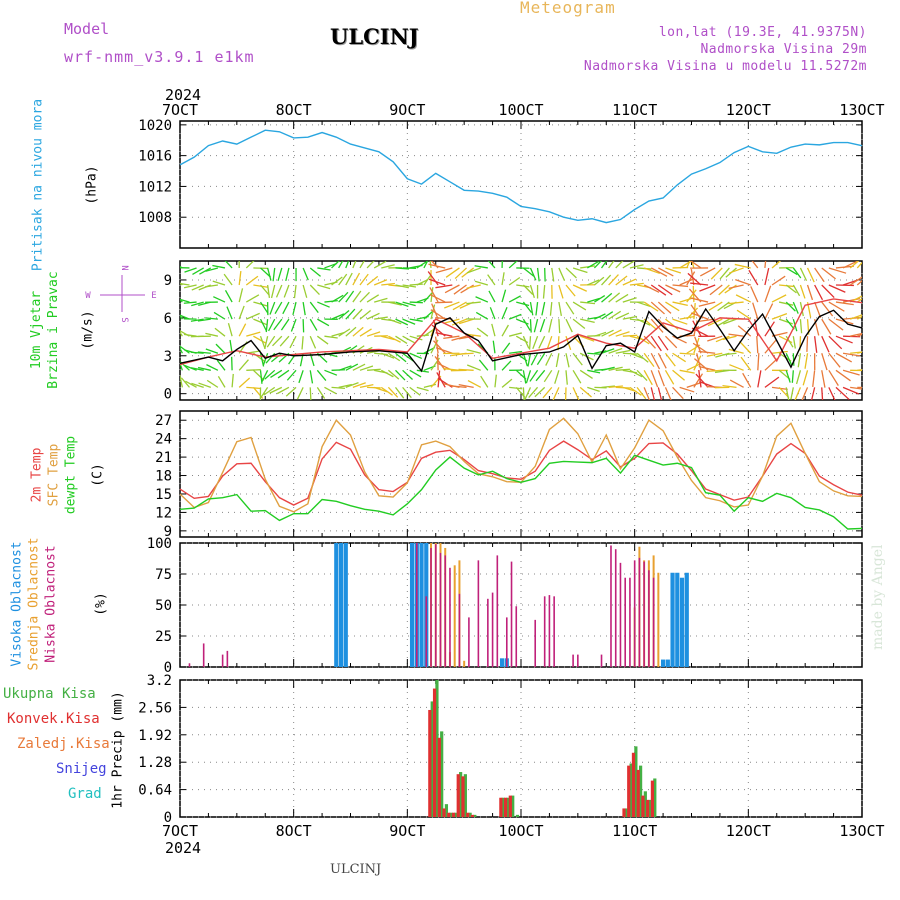 The image size is (900, 900). Describe the element at coordinates (37, 474) in the screenshot. I see `temp-axis-label-line: 2m Temp` at that location.